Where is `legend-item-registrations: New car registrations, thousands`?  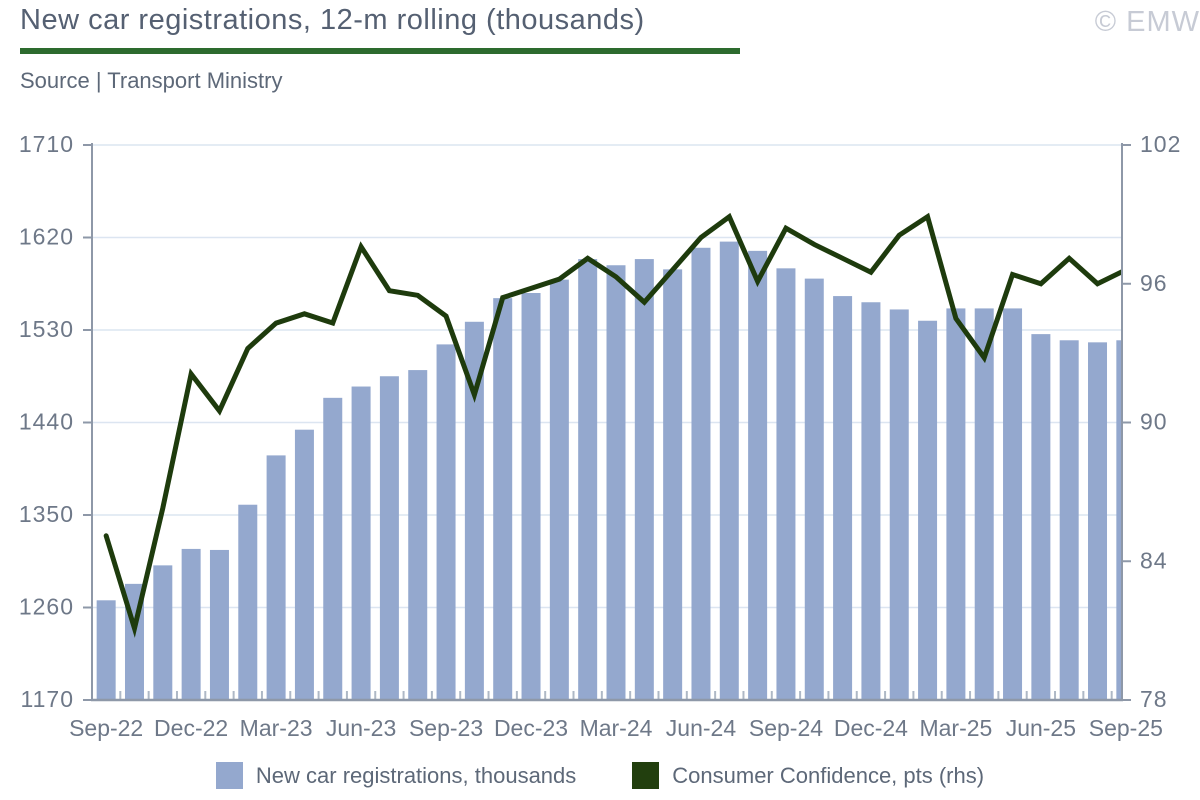 legend-item-registrations: New car registrations, thousands is located at coordinates (396, 775).